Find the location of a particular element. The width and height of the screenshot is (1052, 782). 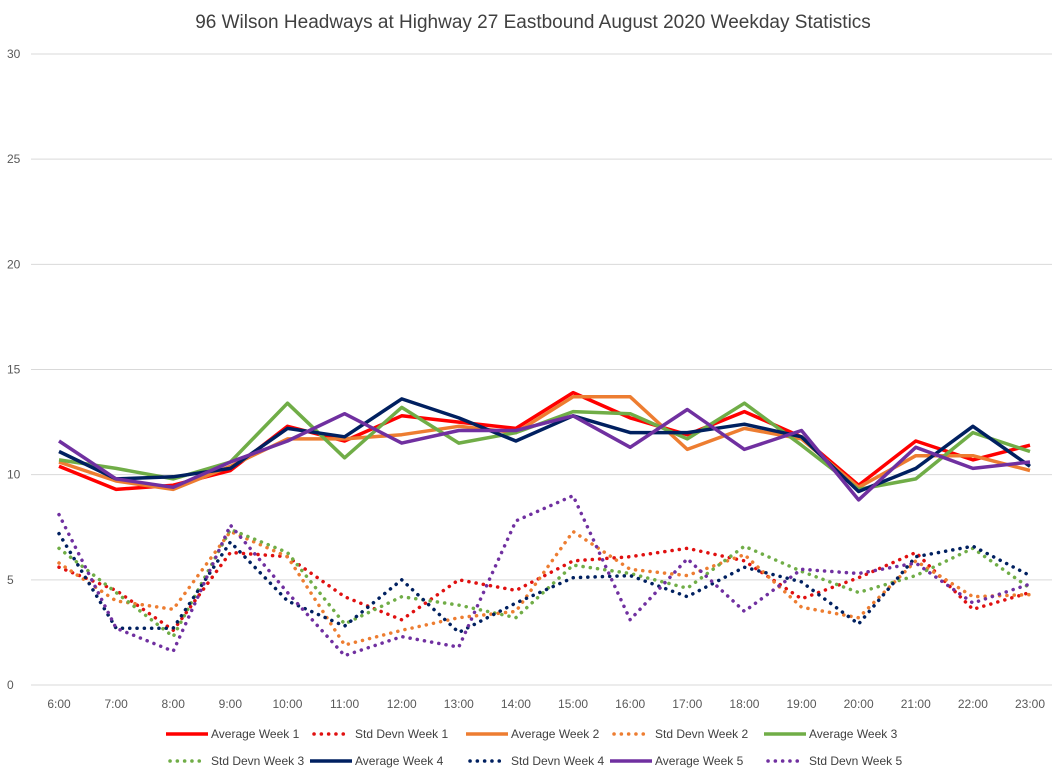

legend-item: Std Devn Week 1 is located at coordinates (380, 734).